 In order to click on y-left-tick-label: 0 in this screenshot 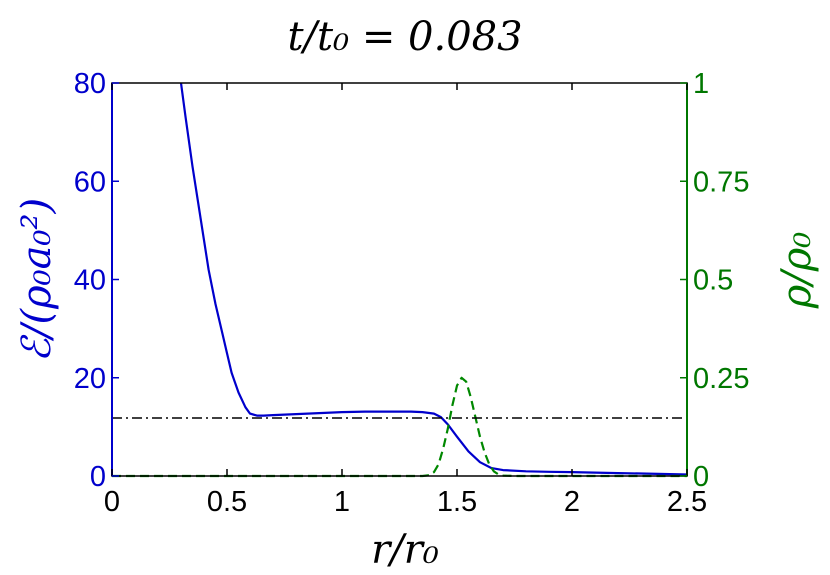, I will do `click(98, 477)`.